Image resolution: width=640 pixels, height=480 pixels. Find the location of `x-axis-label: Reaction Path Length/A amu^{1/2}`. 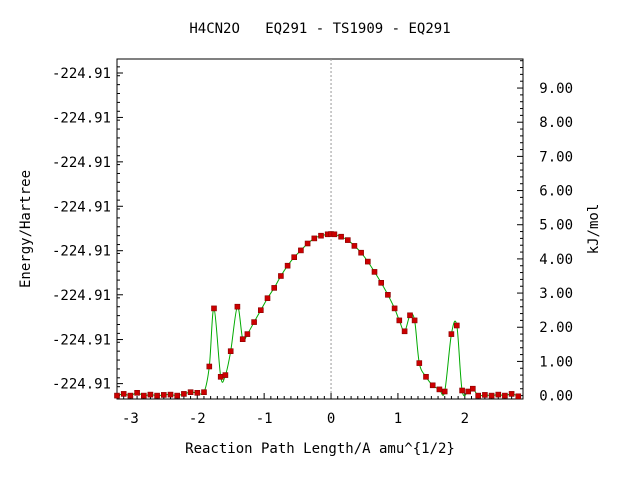

x-axis-label: Reaction Path Length/A amu^{1/2} is located at coordinates (320, 449).